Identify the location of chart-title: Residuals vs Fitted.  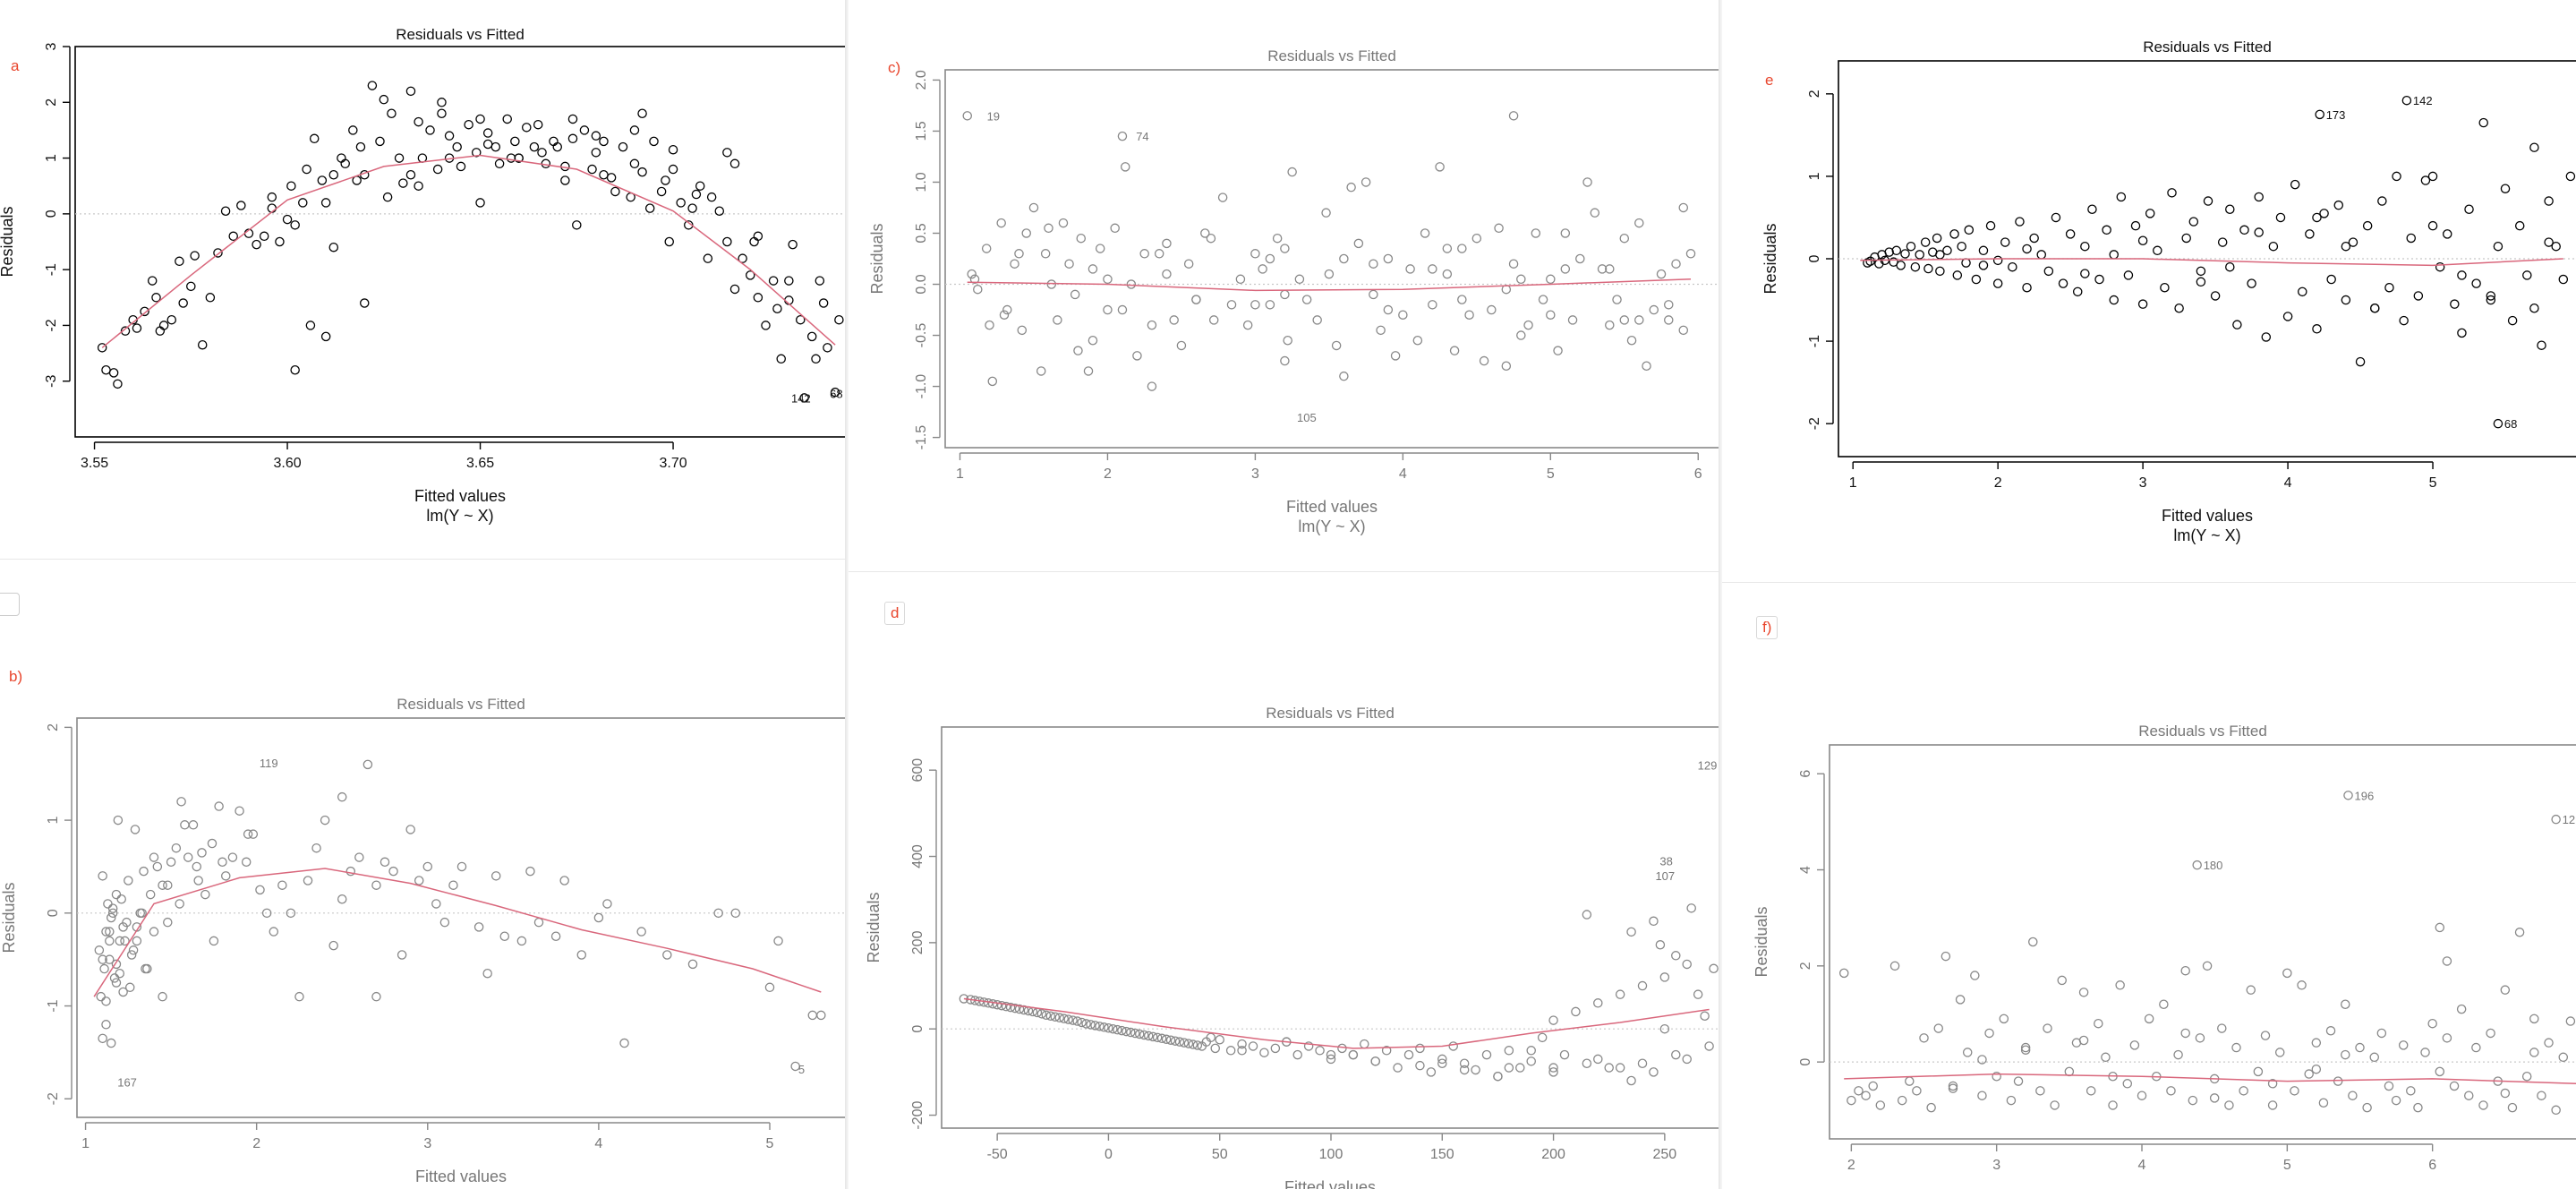
(1331, 55).